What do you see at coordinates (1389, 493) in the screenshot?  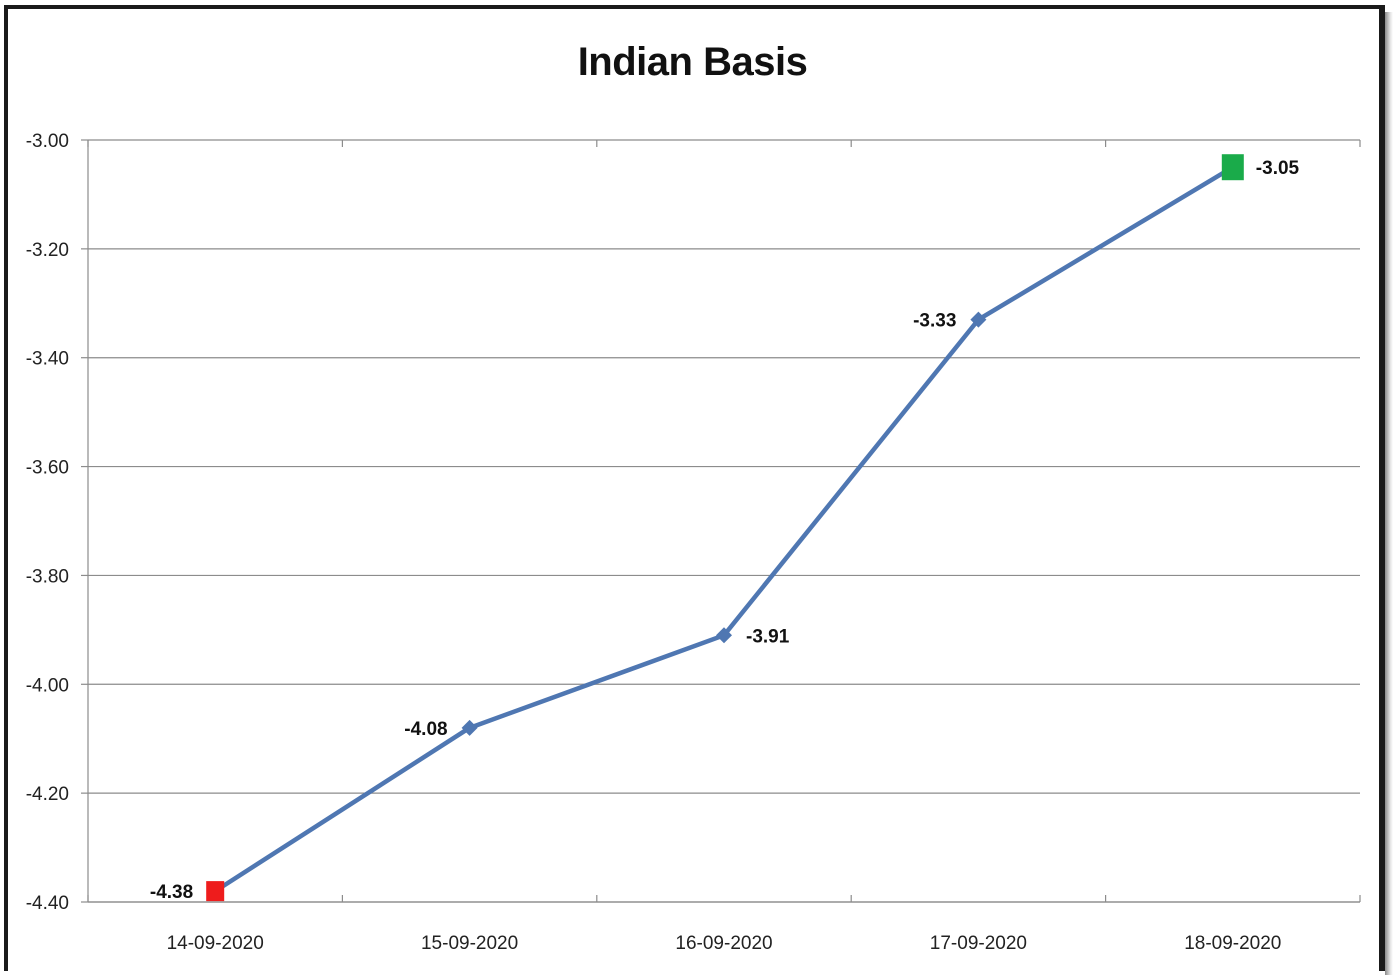 I see `frame-shadow` at bounding box center [1389, 493].